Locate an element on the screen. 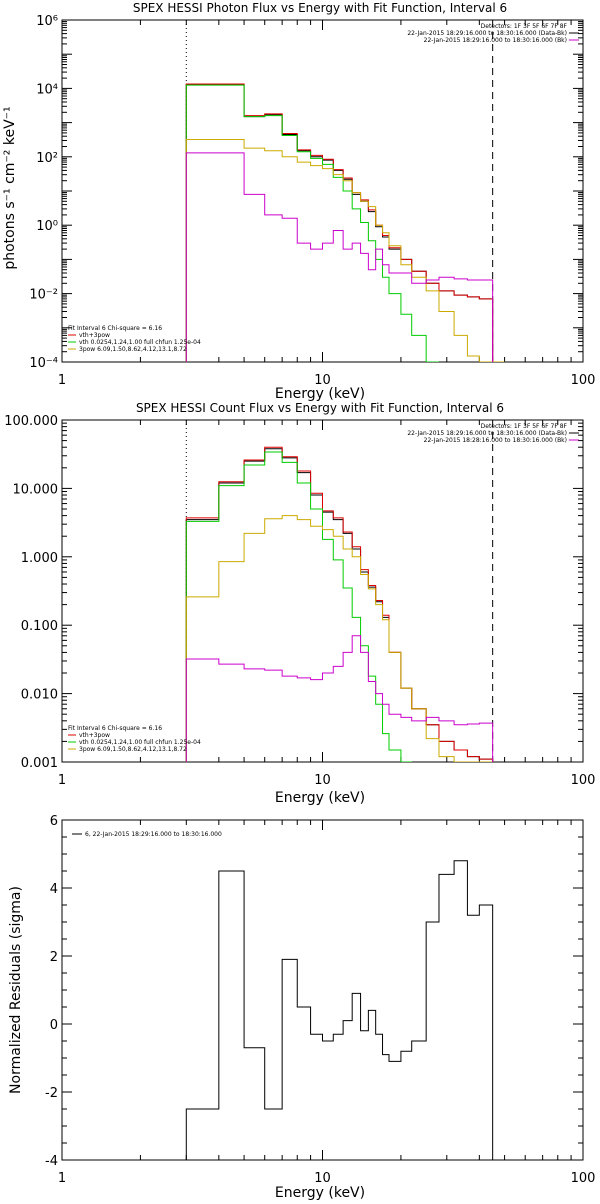  y-tick-label: 10⁶ is located at coordinates (47, 21).